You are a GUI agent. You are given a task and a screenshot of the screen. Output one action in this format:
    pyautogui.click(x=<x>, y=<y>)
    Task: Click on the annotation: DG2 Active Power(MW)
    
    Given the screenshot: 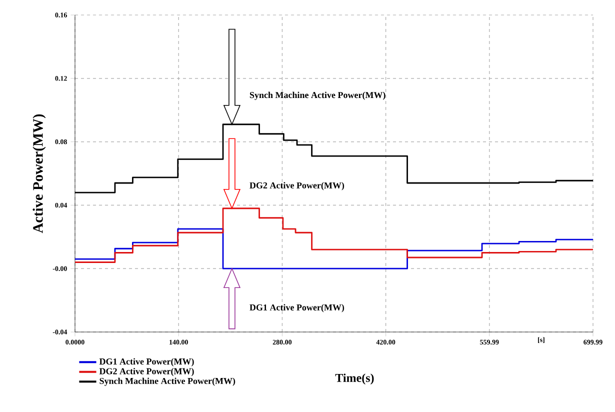 What is the action you would take?
    pyautogui.click(x=297, y=186)
    